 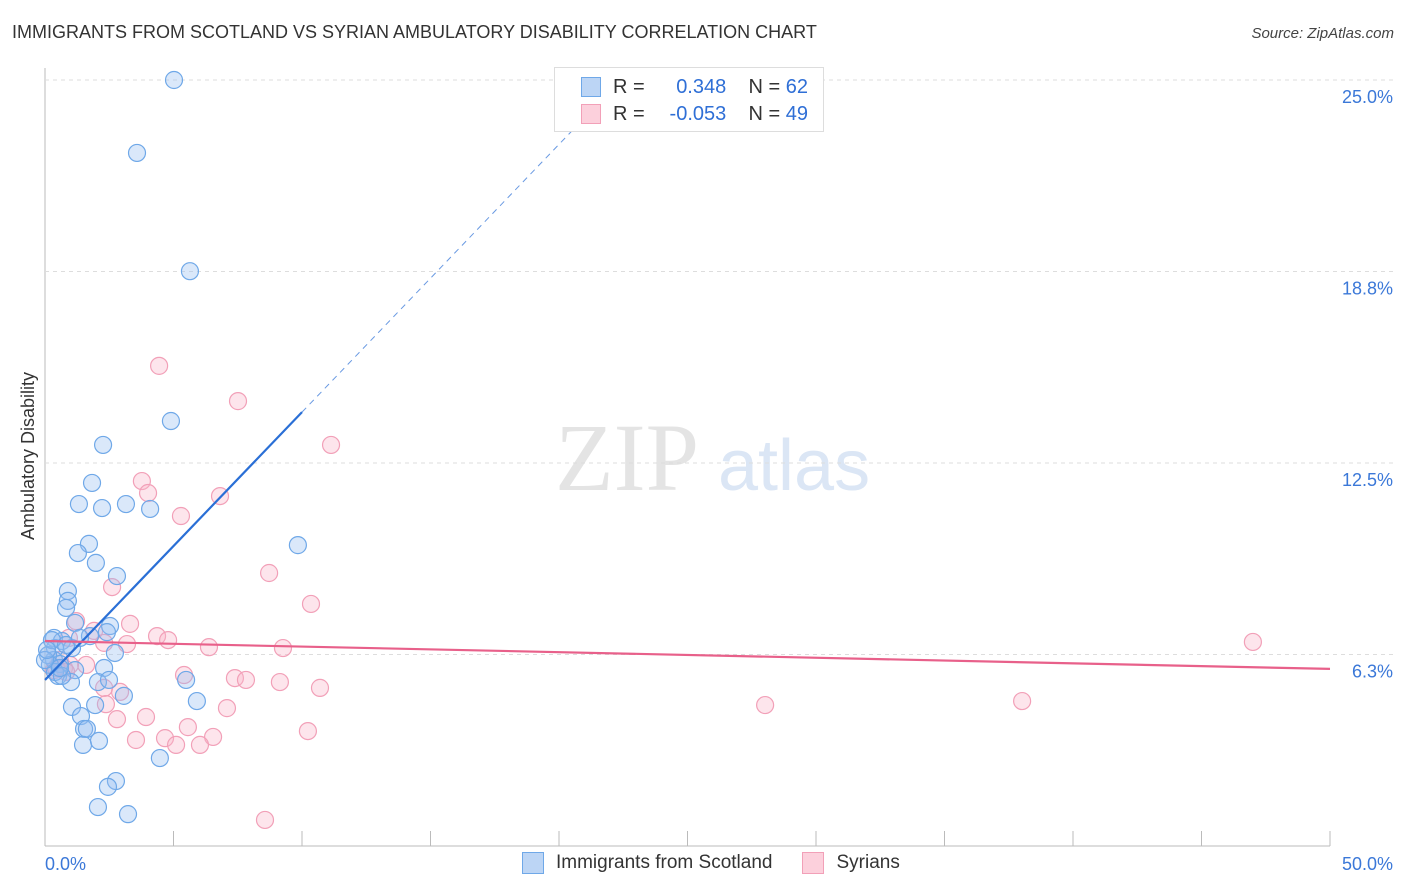 I want to click on watermark-atlas: atlas, so click(x=794, y=466).